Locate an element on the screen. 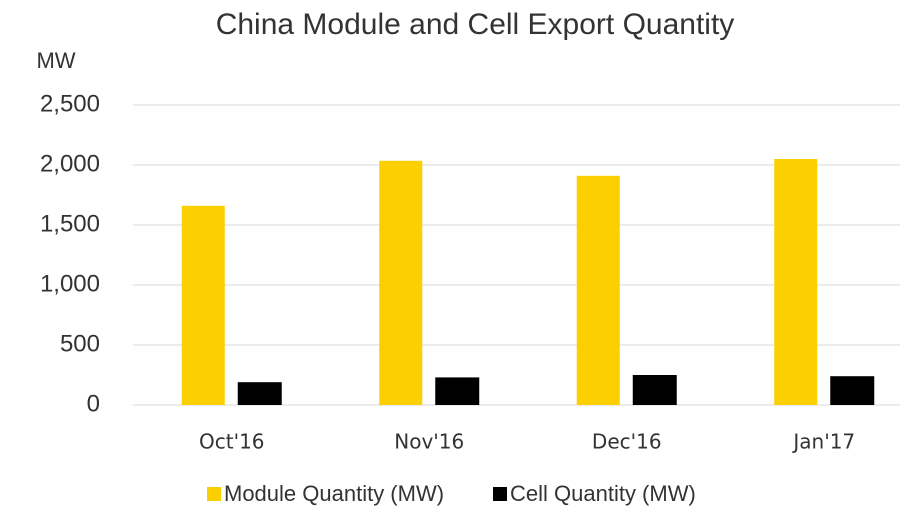 The width and height of the screenshot is (904, 523). y-tick-label: 2,000 is located at coordinates (70, 163).